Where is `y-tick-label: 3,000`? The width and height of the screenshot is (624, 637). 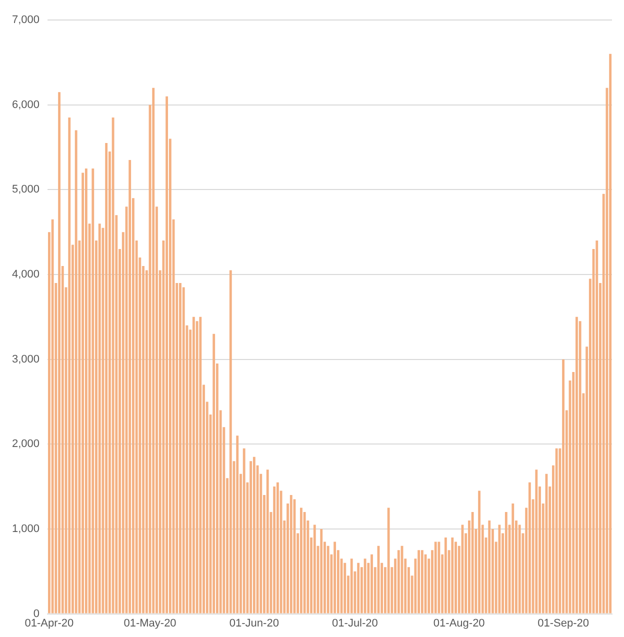 y-tick-label: 3,000 is located at coordinates (26, 359).